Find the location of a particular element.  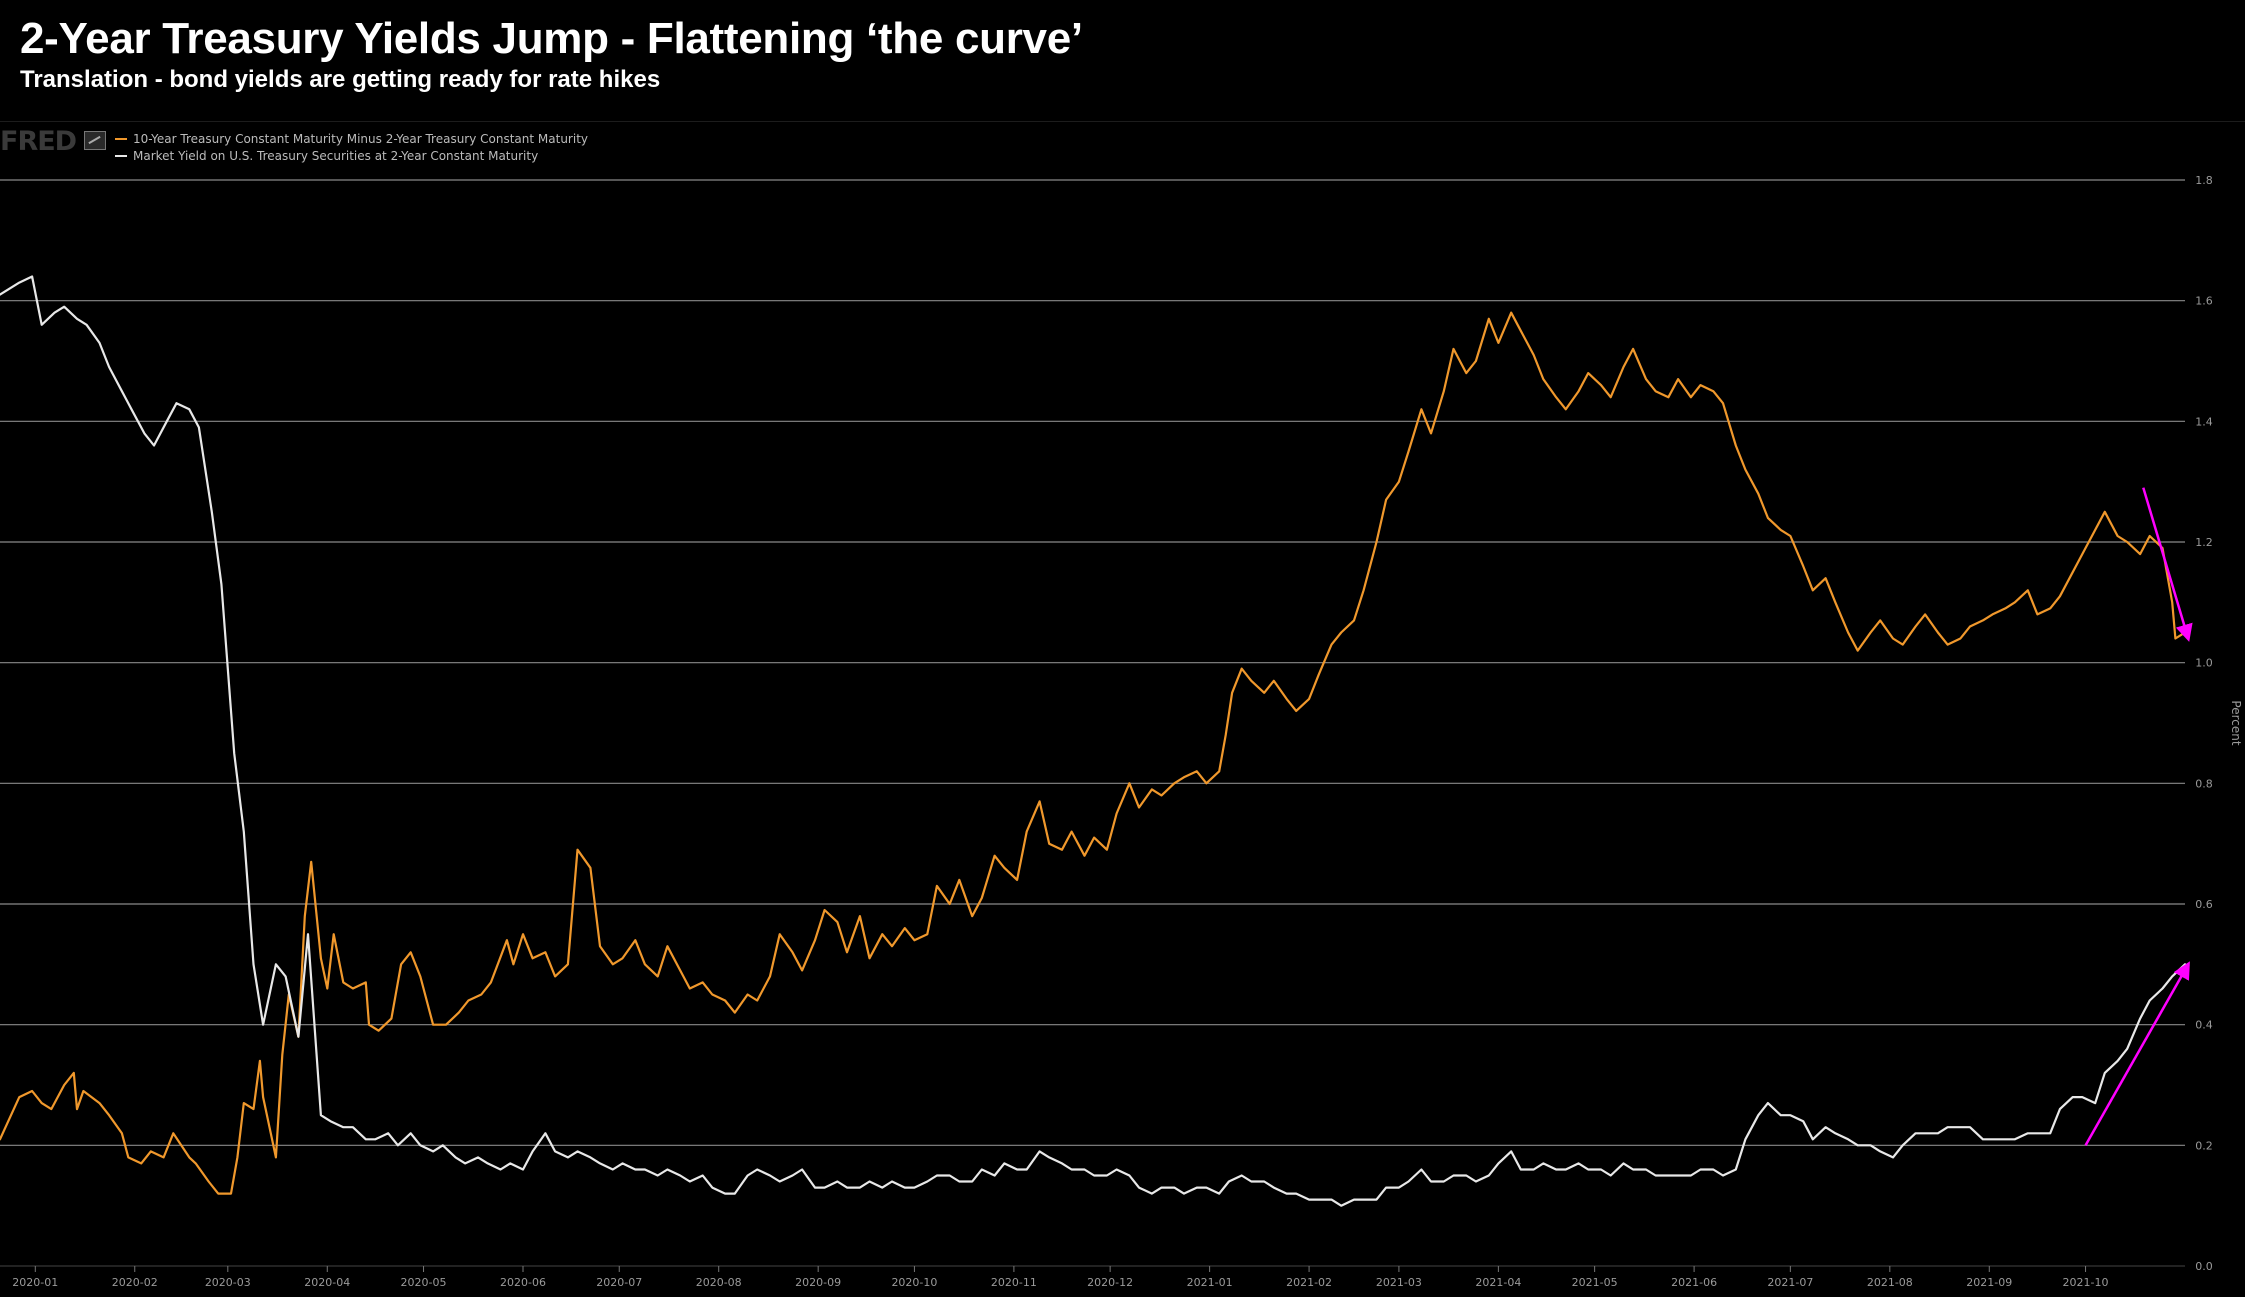

x-tick-label-2021-03: 2021-03 is located at coordinates (1399, 1282).